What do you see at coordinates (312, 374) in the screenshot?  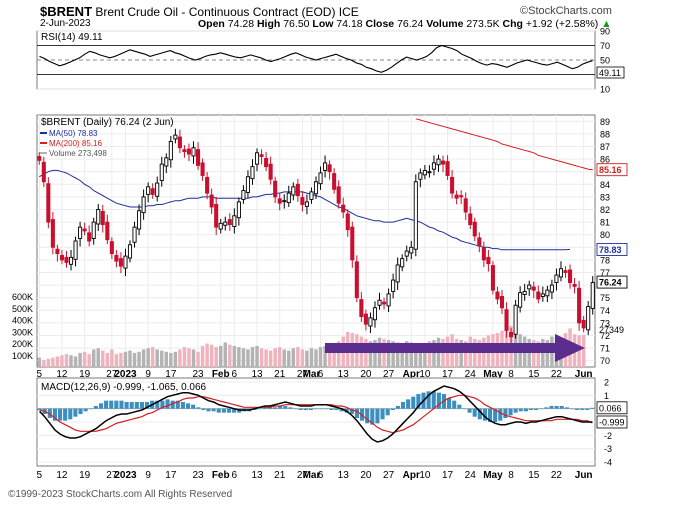 I see `price-x-tick-label: Mar` at bounding box center [312, 374].